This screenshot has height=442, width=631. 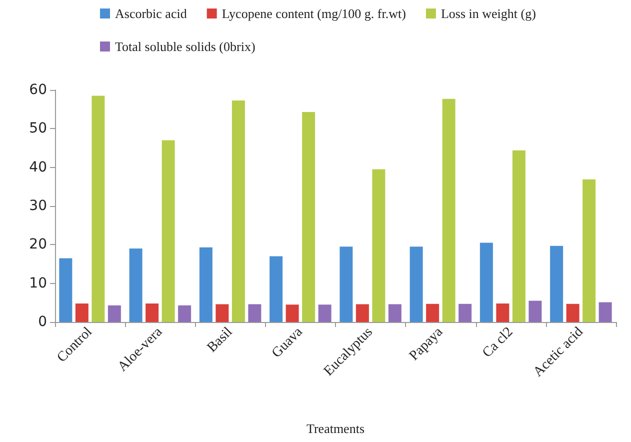 I want to click on y-tick-label: 50, so click(x=38, y=128).